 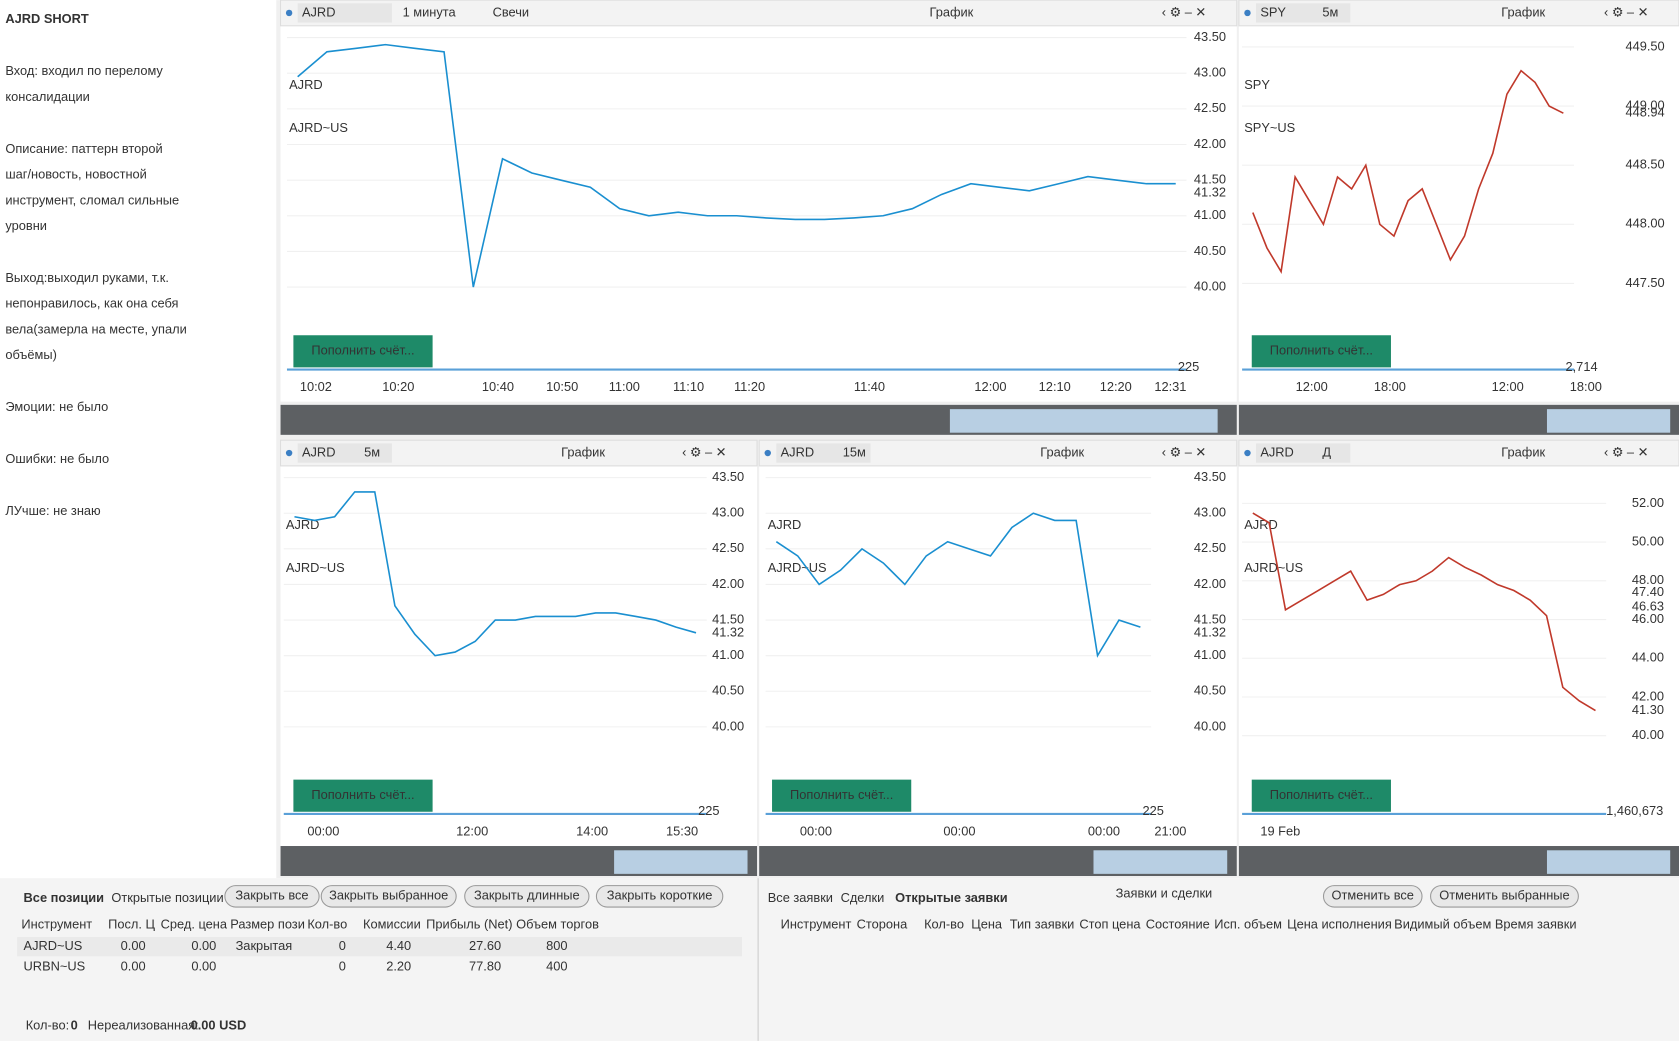 What do you see at coordinates (1326, 451) in the screenshot?
I see `interval: Д` at bounding box center [1326, 451].